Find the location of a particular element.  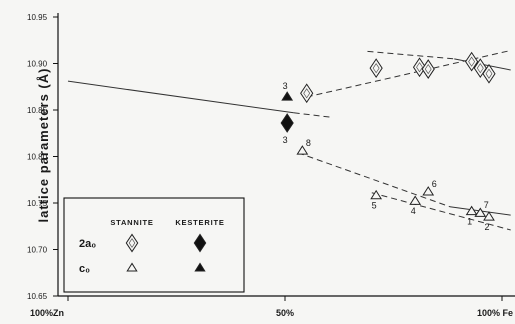

point-label: 4 is located at coordinates (413, 211).